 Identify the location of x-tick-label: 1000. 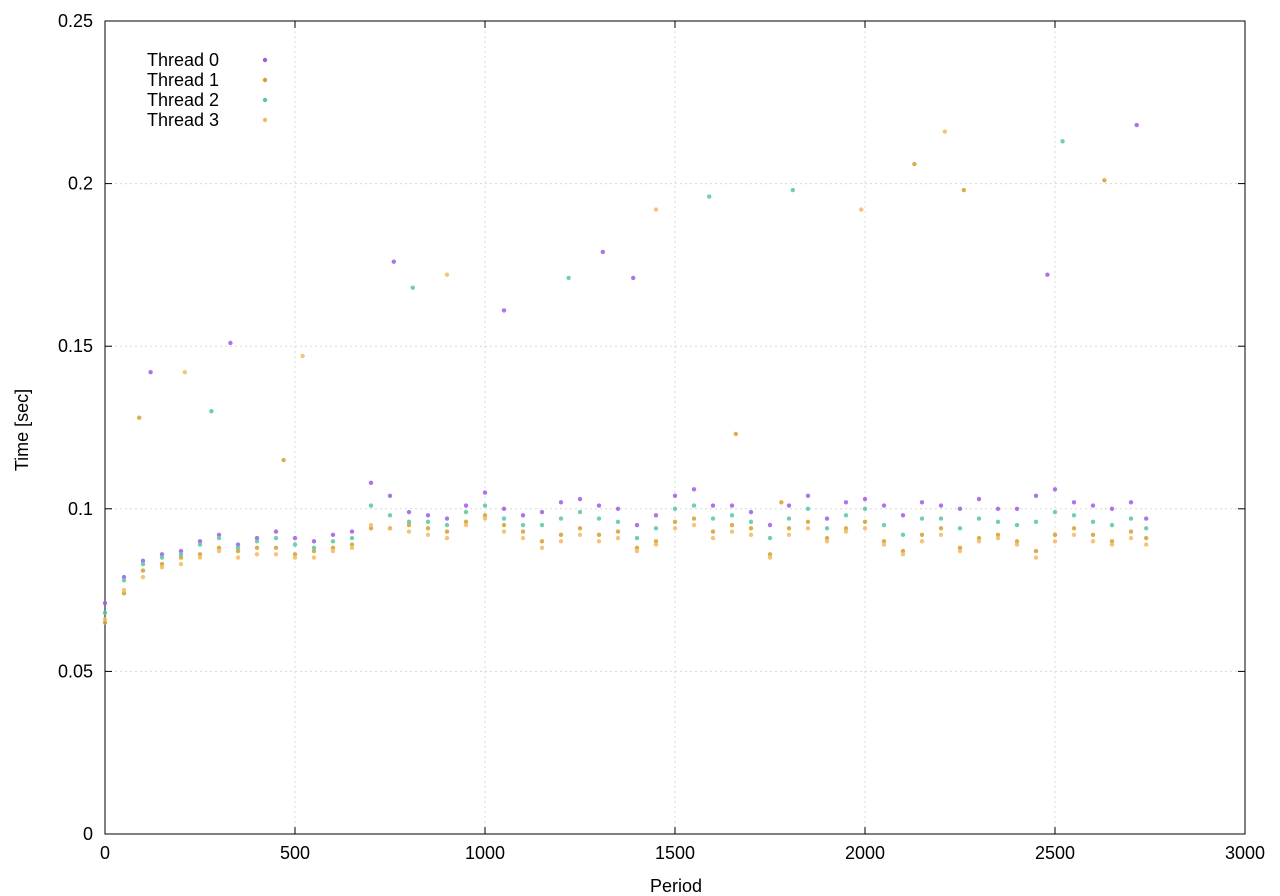
(485, 853).